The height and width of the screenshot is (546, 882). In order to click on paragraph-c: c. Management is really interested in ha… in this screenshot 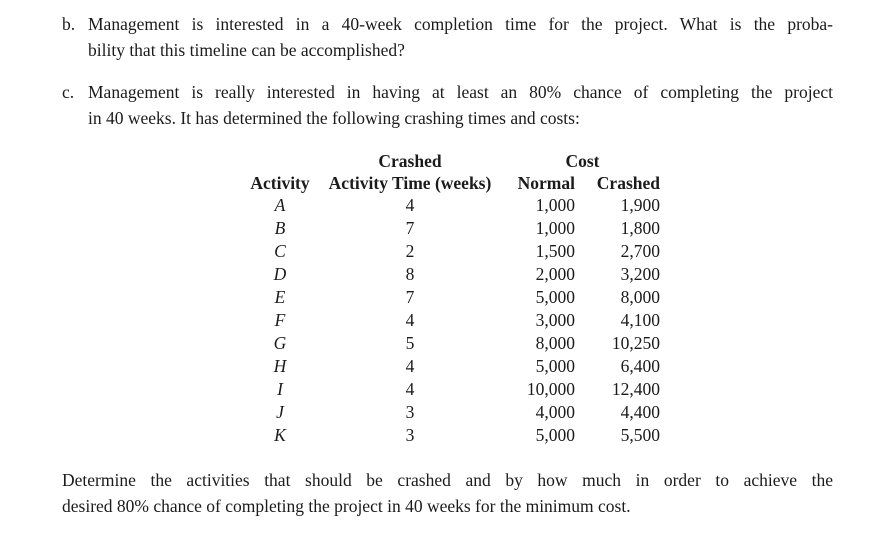, I will do `click(447, 105)`.